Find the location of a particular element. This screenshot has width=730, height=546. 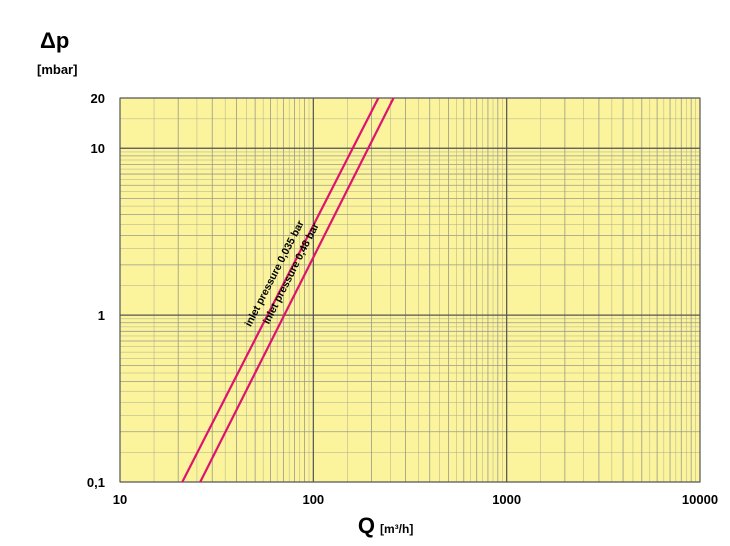

x-tick-label: 1000 is located at coordinates (506, 499).